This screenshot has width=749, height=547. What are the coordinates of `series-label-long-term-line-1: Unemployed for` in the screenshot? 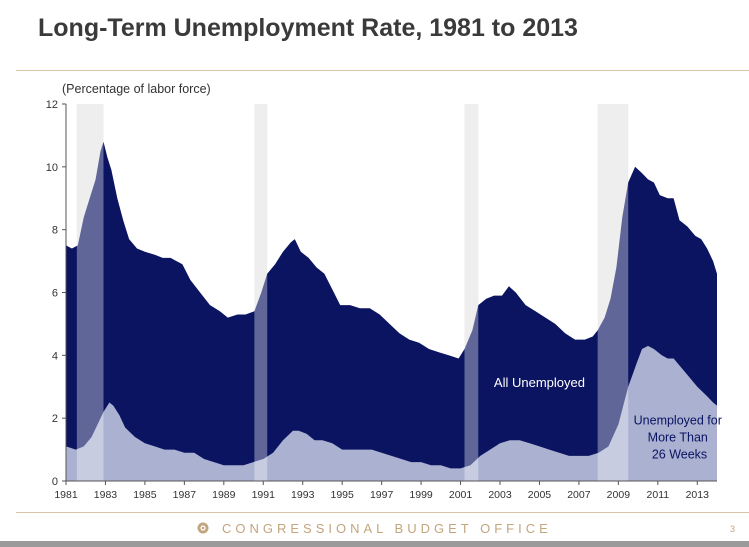 It's located at (678, 420).